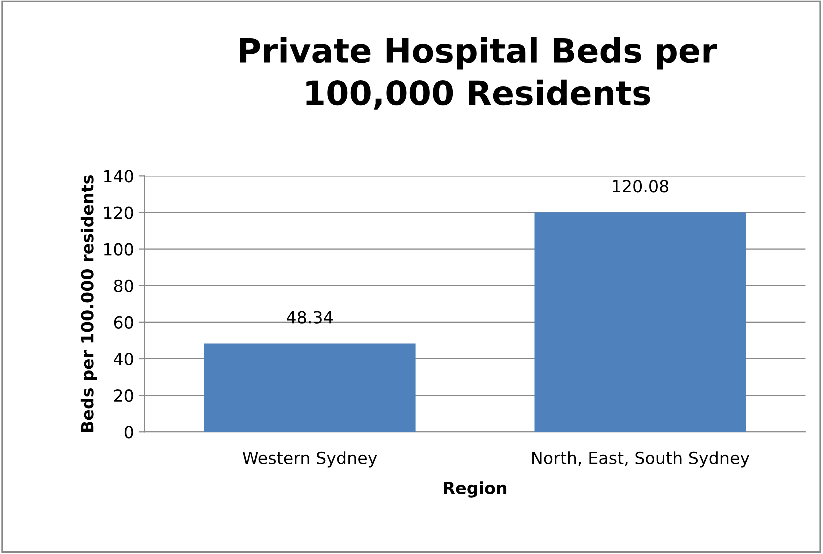 The width and height of the screenshot is (823, 554). Describe the element at coordinates (479, 73) in the screenshot. I see `chart-title: Private Hospital Beds per 100,000 Residents` at that location.